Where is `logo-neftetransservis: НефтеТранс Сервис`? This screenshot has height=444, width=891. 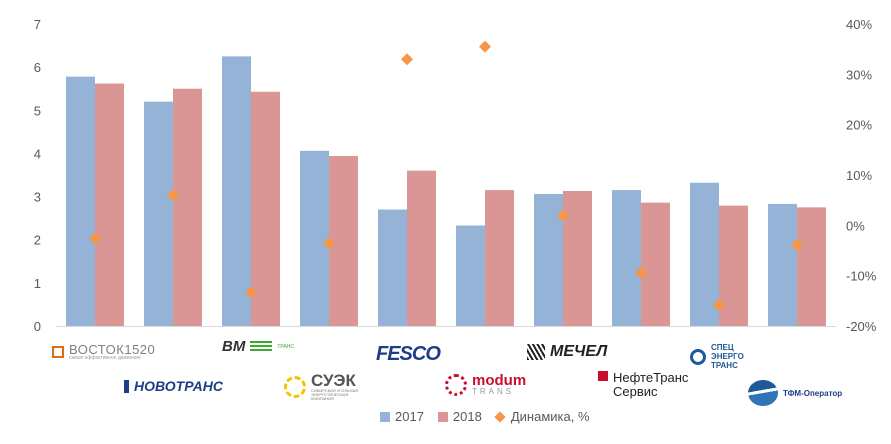 logo-neftetransservis: НефтеТранс Сервис is located at coordinates (643, 384).